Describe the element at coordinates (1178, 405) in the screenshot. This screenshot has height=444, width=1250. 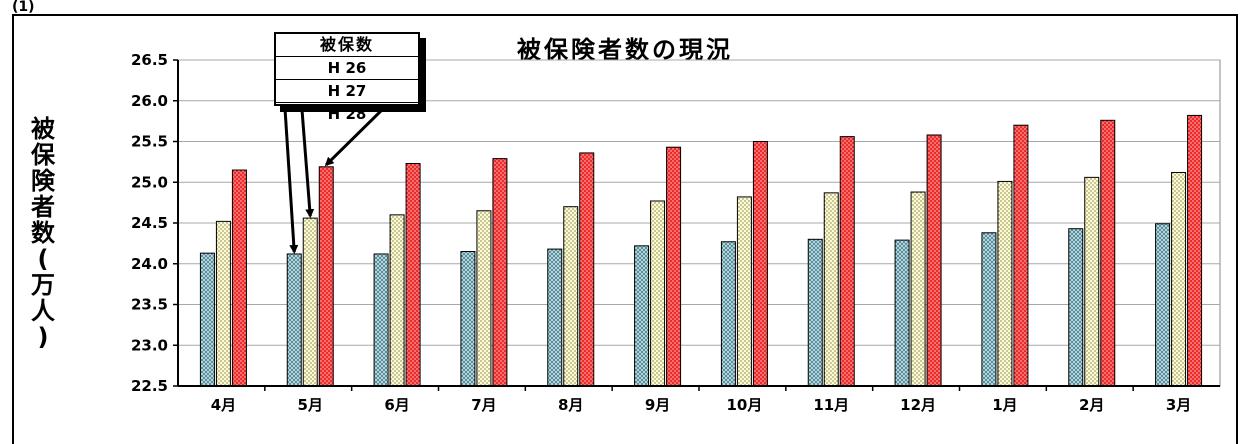
I see `x-tick-label: 3月` at that location.